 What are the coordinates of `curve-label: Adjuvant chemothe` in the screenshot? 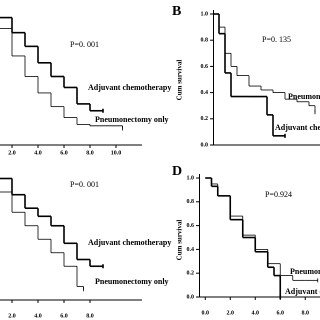 It's located at (297, 127).